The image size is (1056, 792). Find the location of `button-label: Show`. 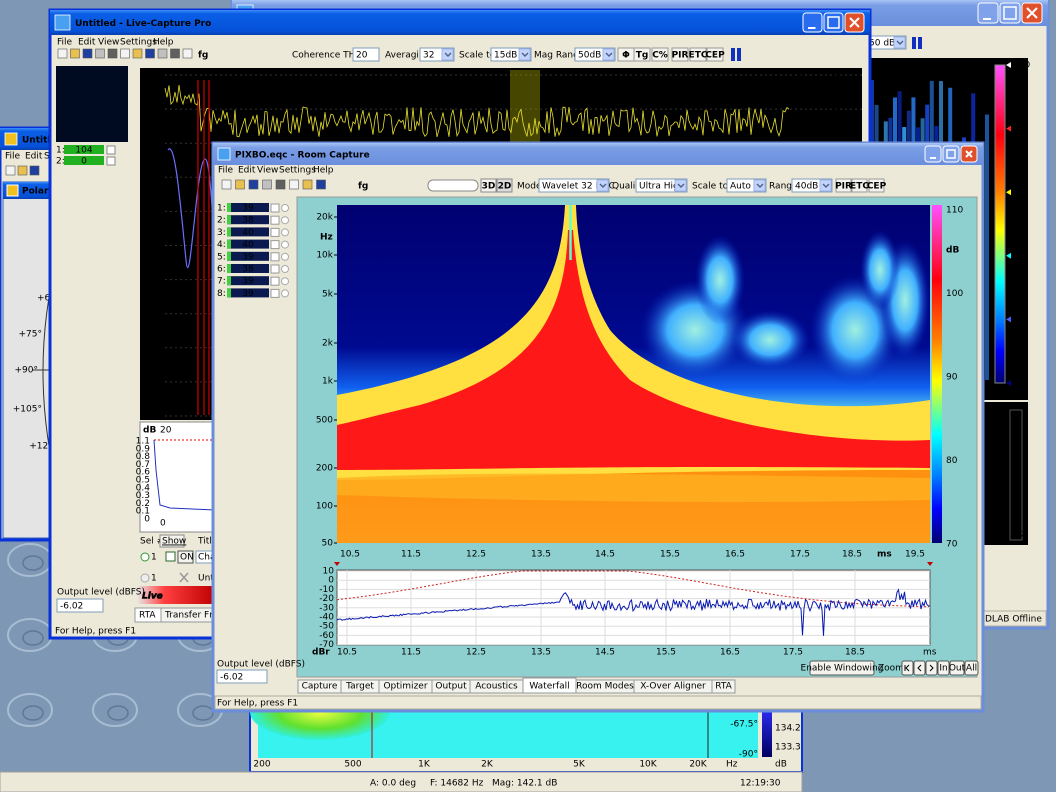

button-label: Show is located at coordinates (174, 542).